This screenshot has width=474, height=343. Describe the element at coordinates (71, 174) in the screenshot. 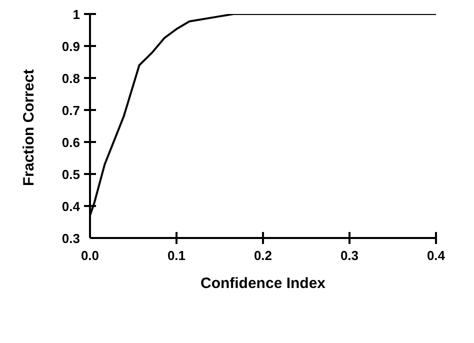

I see `y-tick-label: 0.5` at that location.